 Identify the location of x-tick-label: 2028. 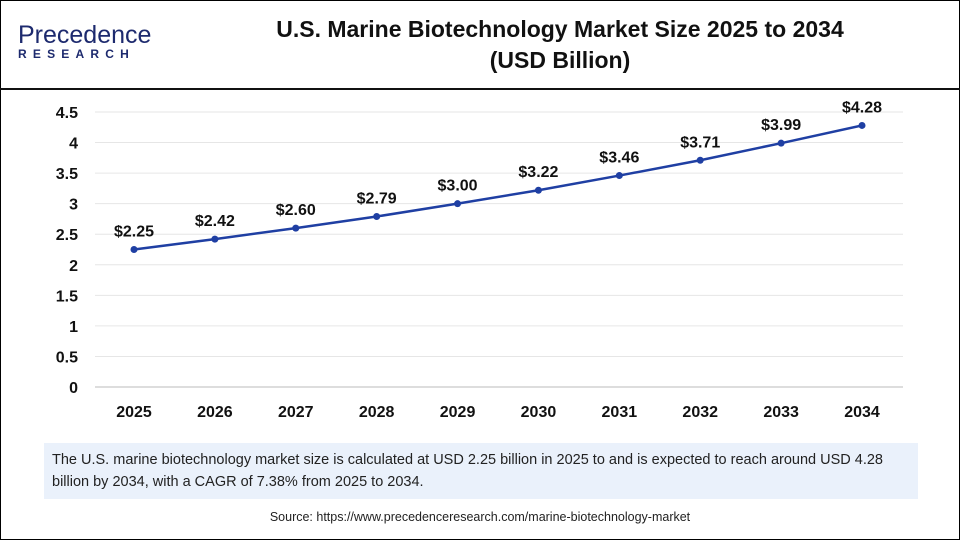
(377, 412).